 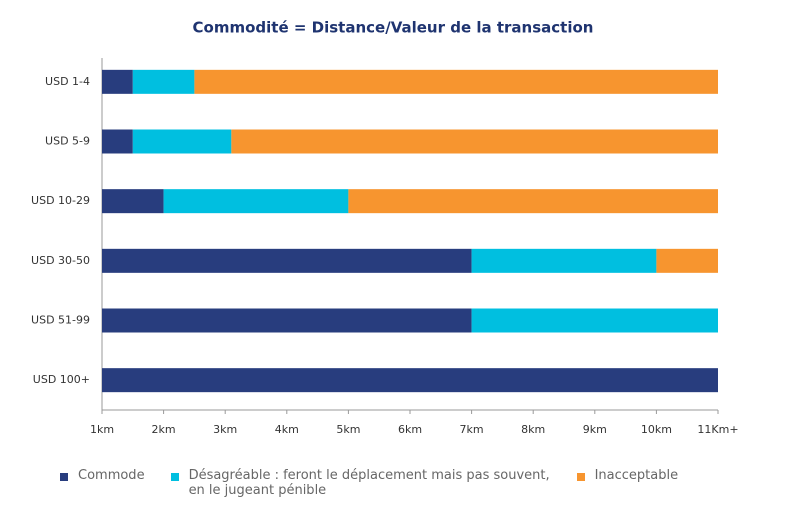 I want to click on x-tick-label: 1km, so click(x=102, y=429).